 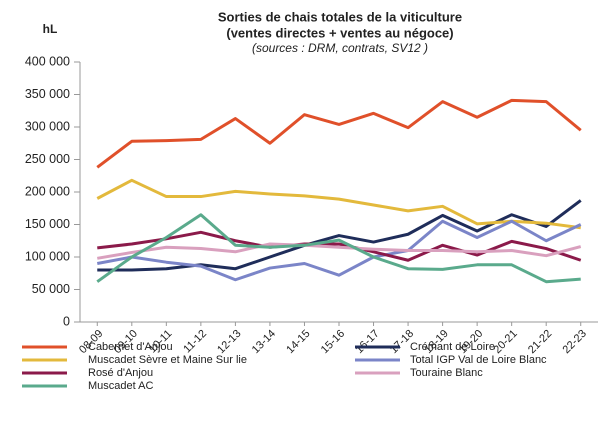 I want to click on y-tick-label: 100 000, so click(x=47, y=256).